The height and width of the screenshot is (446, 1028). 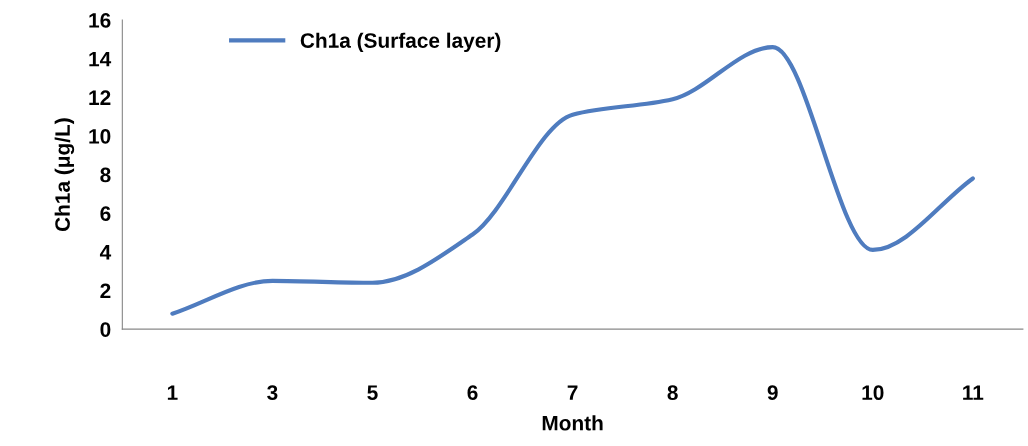 I want to click on y-axis-title: Ch1a (μg/L), so click(x=64, y=175).